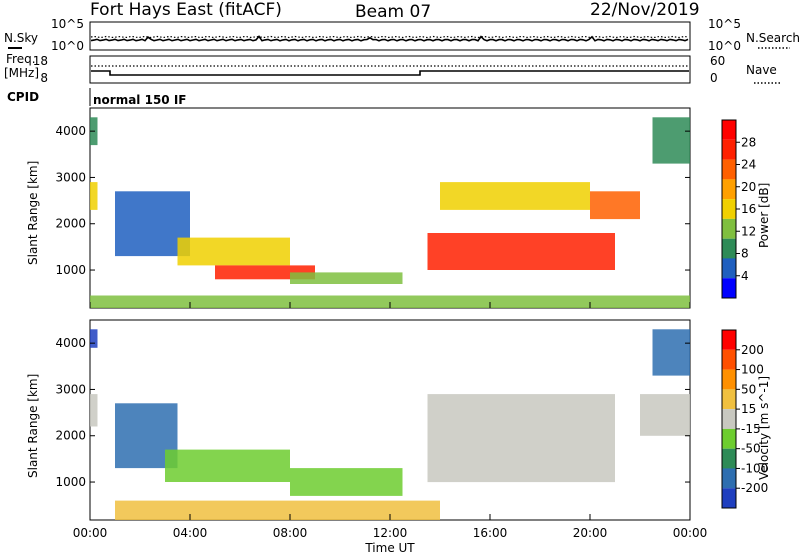  What do you see at coordinates (186, 10) in the screenshot?
I see `figure-title: Fort Hays East (fitACF)` at bounding box center [186, 10].